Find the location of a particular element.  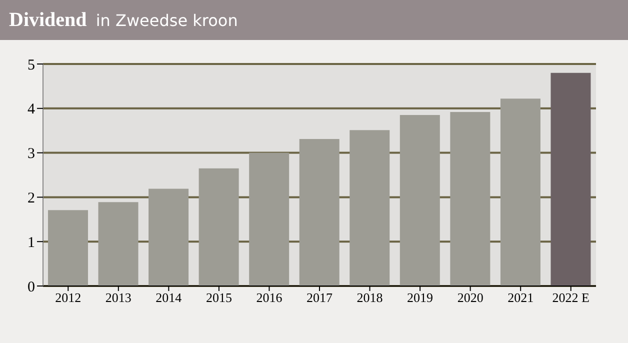

x-tick-label: 2019 is located at coordinates (420, 298).